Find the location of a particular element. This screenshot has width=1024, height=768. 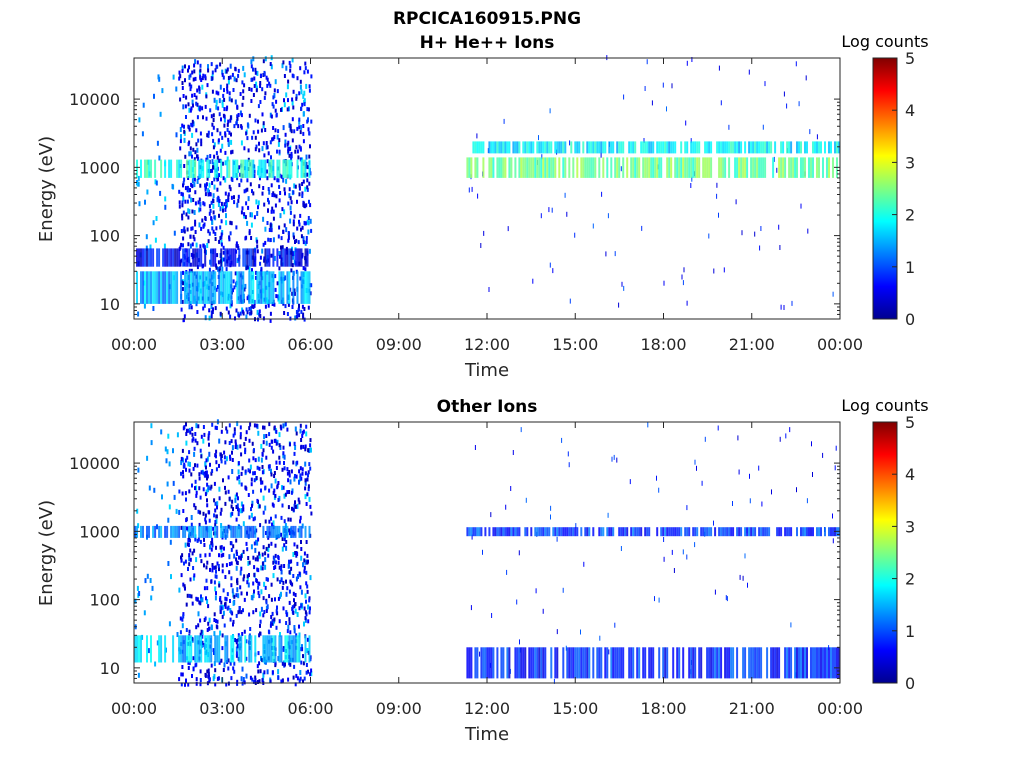

y-tick-label: 10 is located at coordinates (110, 668).